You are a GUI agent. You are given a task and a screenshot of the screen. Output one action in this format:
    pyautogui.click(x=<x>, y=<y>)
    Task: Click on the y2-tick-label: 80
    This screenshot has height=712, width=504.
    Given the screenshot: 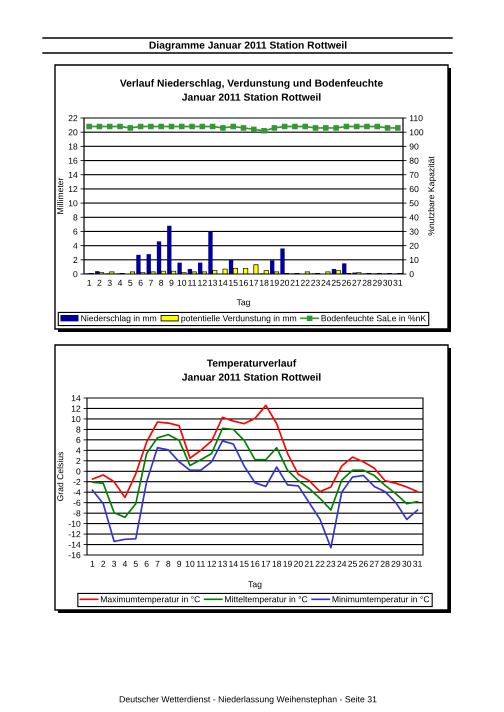 What is the action you would take?
    pyautogui.click(x=414, y=161)
    